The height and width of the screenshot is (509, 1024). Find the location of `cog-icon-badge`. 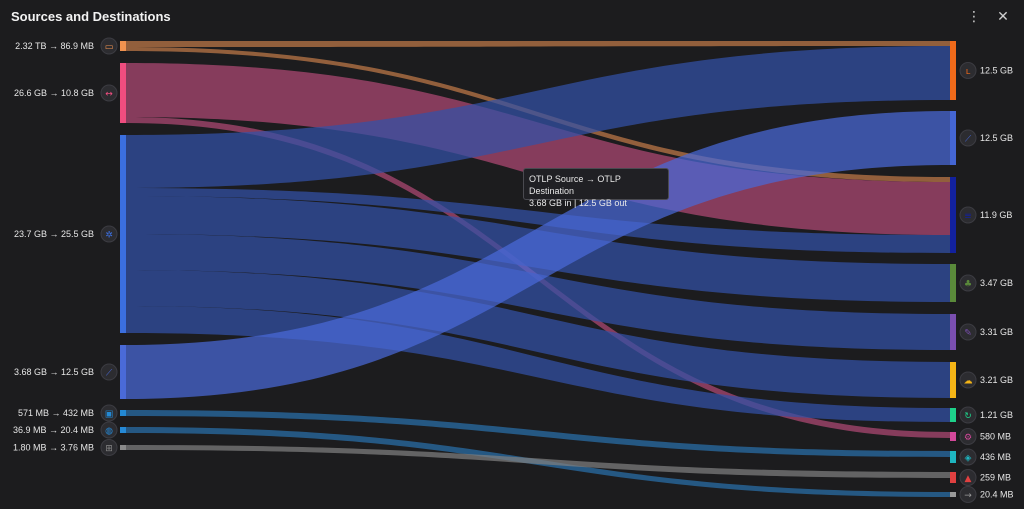

cog-icon-badge is located at coordinates (109, 234).